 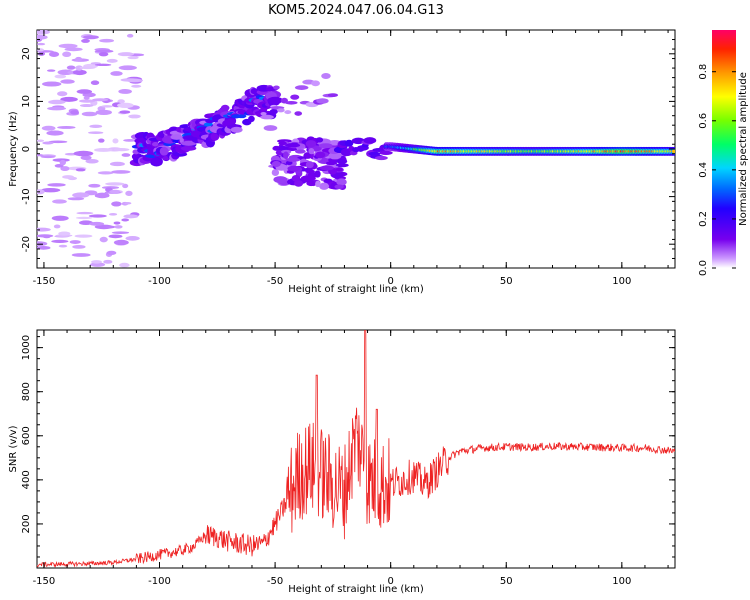 I want to click on snr-ytick-label: 800, so click(x=26, y=391).